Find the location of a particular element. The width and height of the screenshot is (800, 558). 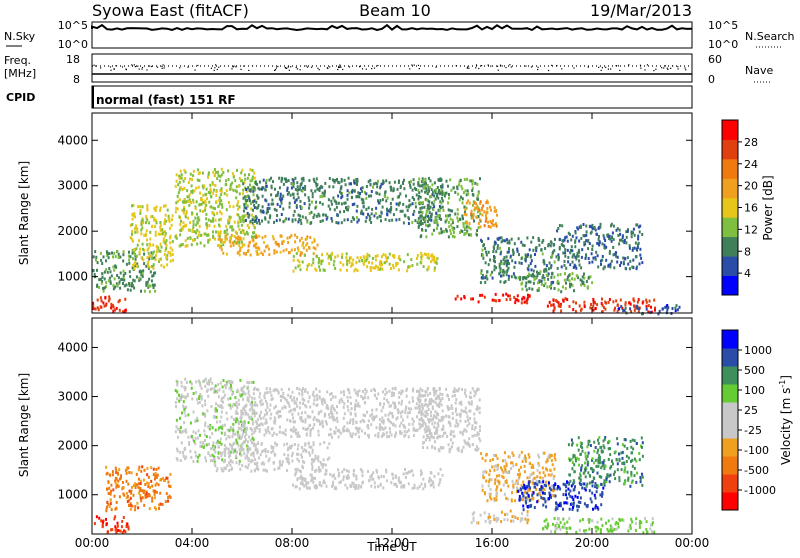

power-colorbar-title: Power [dB] is located at coordinates (768, 207).